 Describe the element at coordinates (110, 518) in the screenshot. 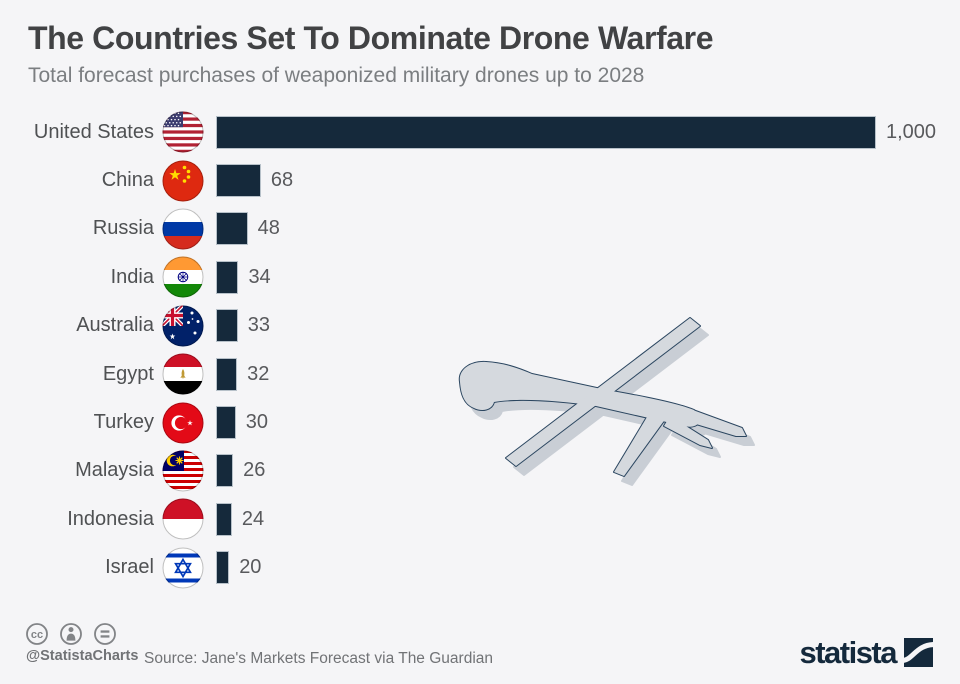

I see `country-label: Indonesia` at that location.